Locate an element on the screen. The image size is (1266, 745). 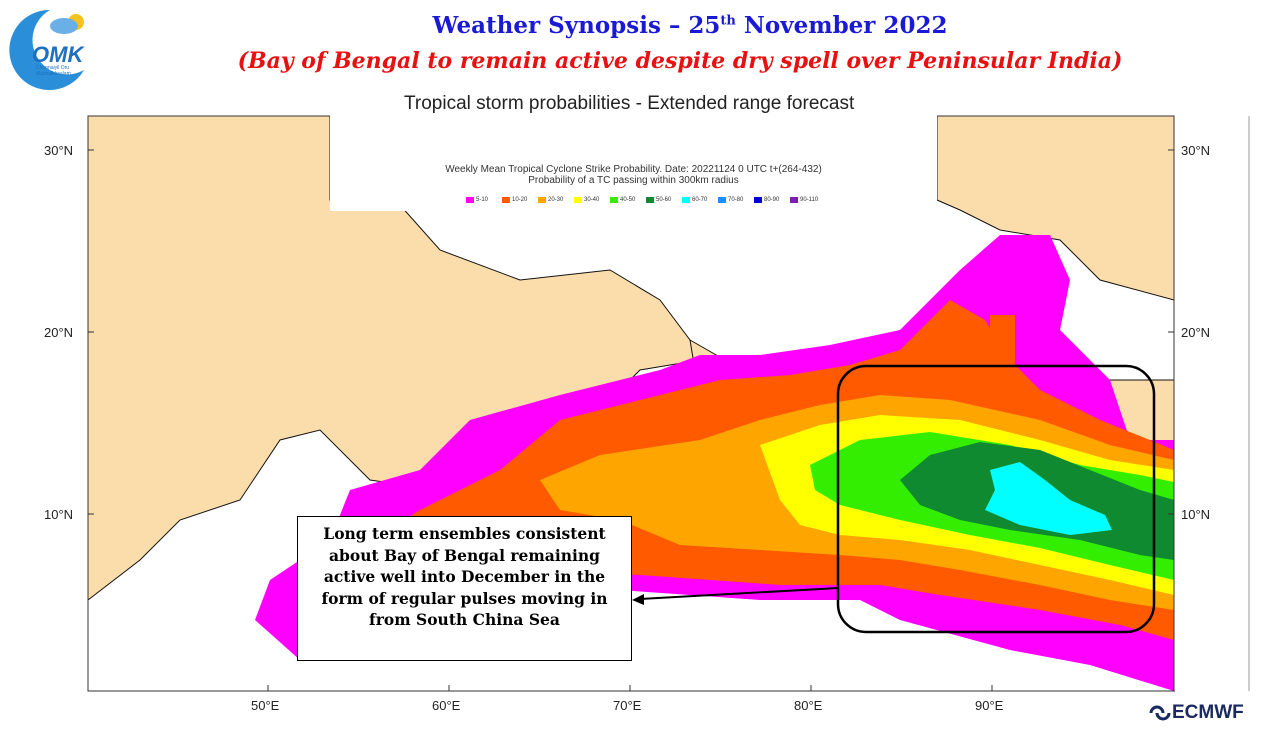
lon-label: 90°E is located at coordinates (989, 705).